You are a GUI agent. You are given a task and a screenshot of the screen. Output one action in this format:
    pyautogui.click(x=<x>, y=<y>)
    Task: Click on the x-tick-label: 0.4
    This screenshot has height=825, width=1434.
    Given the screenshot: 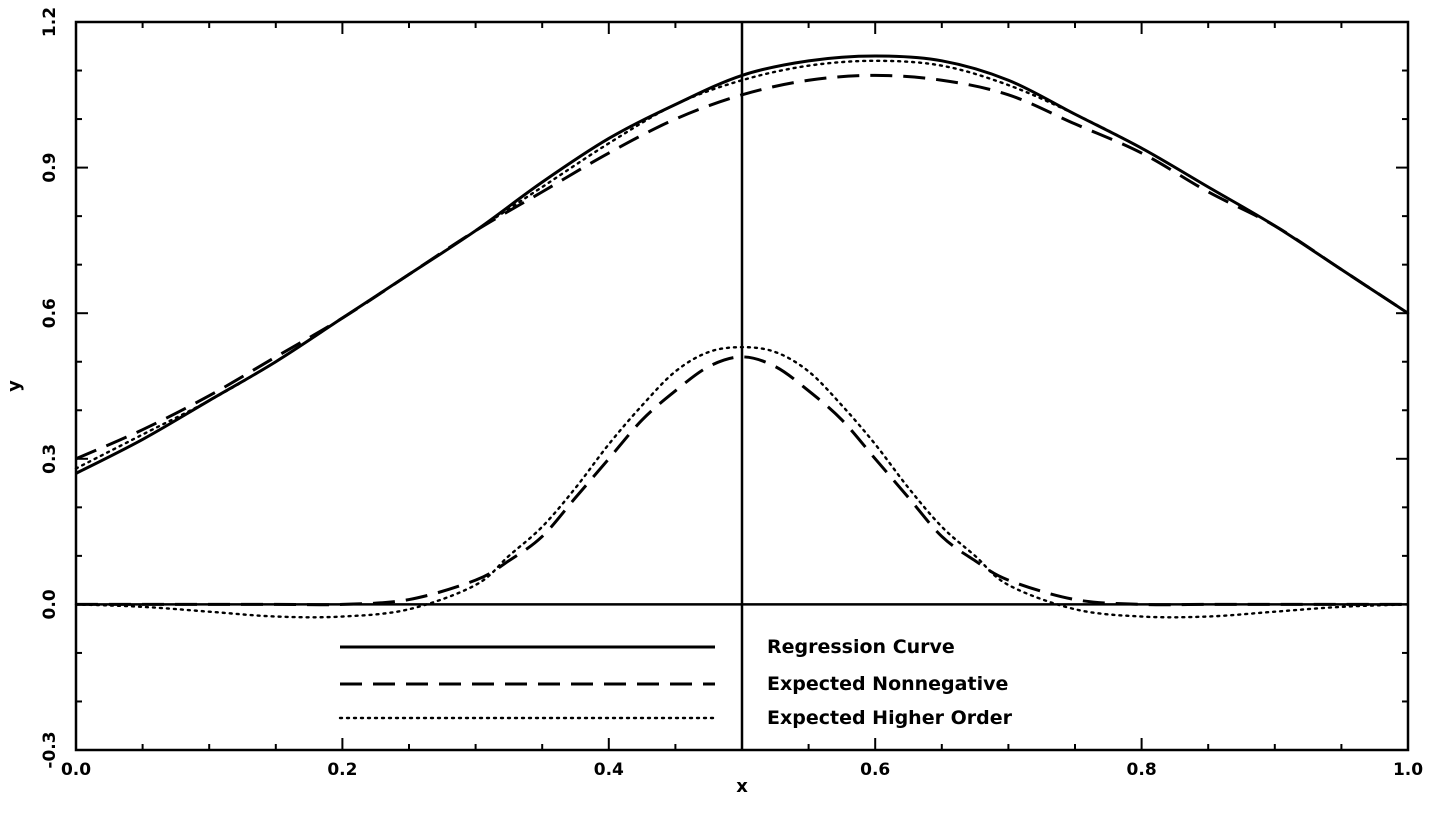 What is the action you would take?
    pyautogui.click(x=609, y=770)
    